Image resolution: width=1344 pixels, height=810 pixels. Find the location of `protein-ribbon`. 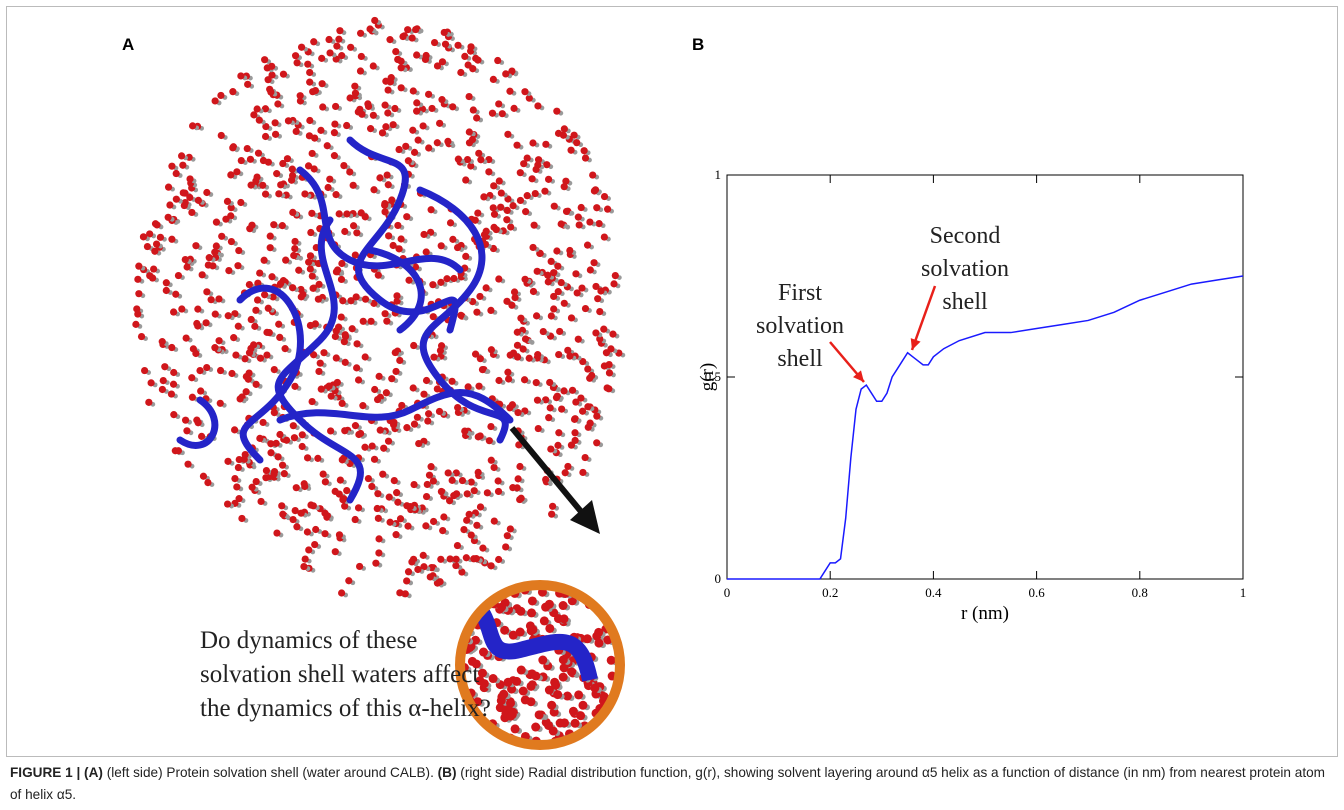

protein-ribbon is located at coordinates (270, 374).